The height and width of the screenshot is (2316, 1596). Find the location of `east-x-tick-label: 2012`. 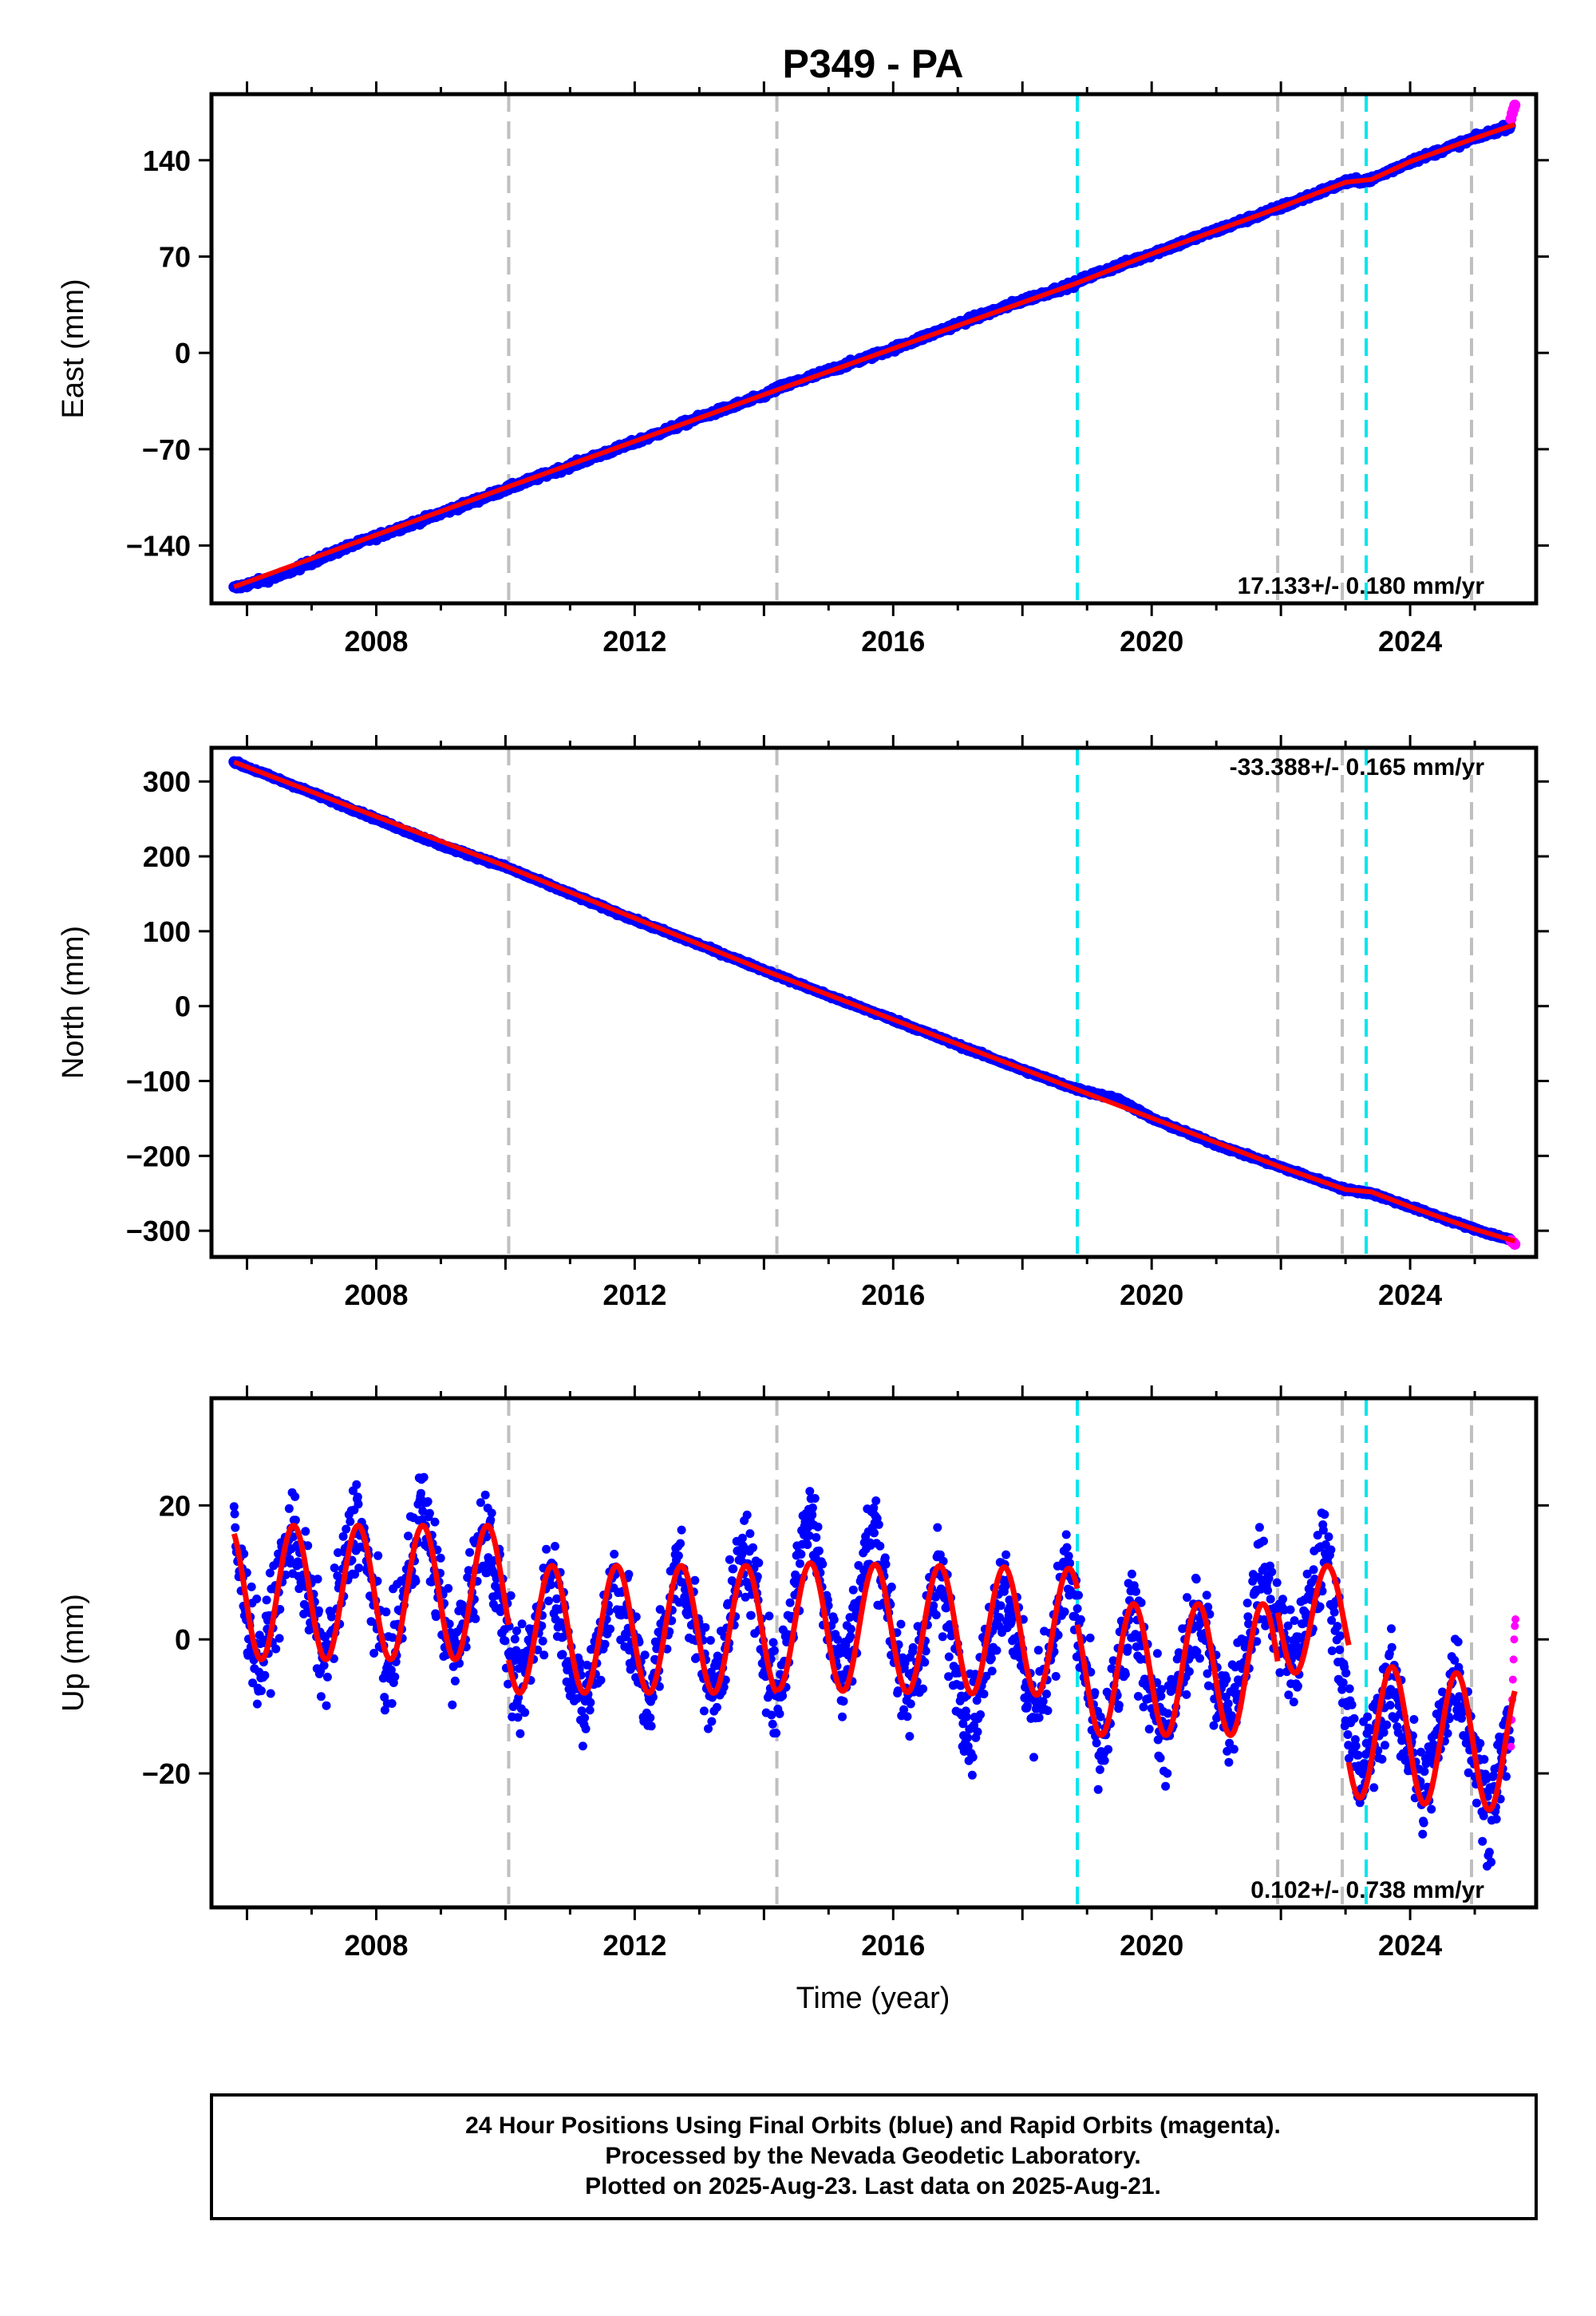

east-x-tick-label: 2012 is located at coordinates (634, 641).